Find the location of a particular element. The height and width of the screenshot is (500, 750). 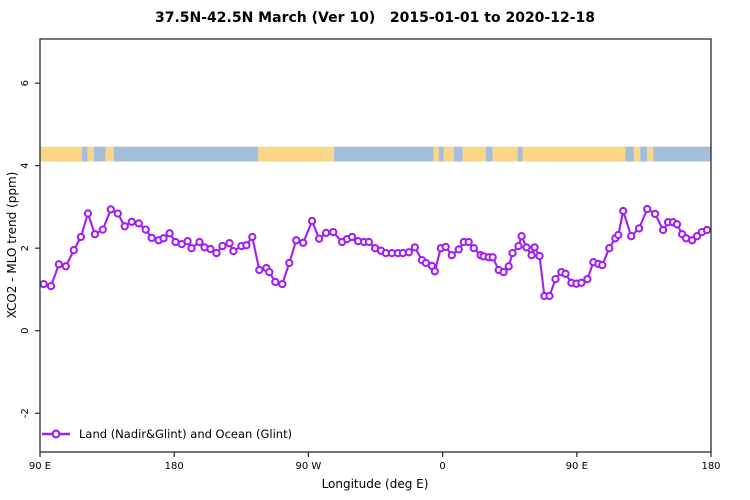

legend-open-circle is located at coordinates (56, 434).